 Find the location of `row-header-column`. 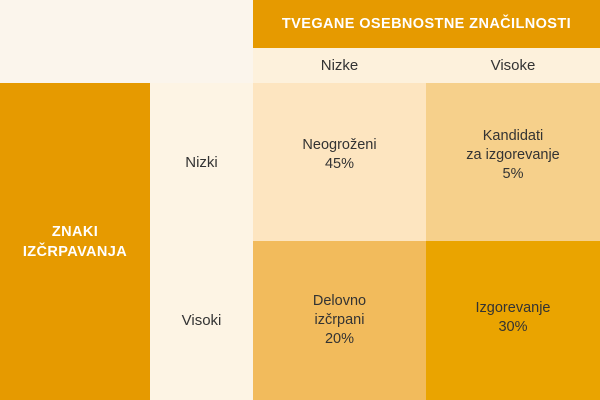

row-header-column is located at coordinates (201, 241).